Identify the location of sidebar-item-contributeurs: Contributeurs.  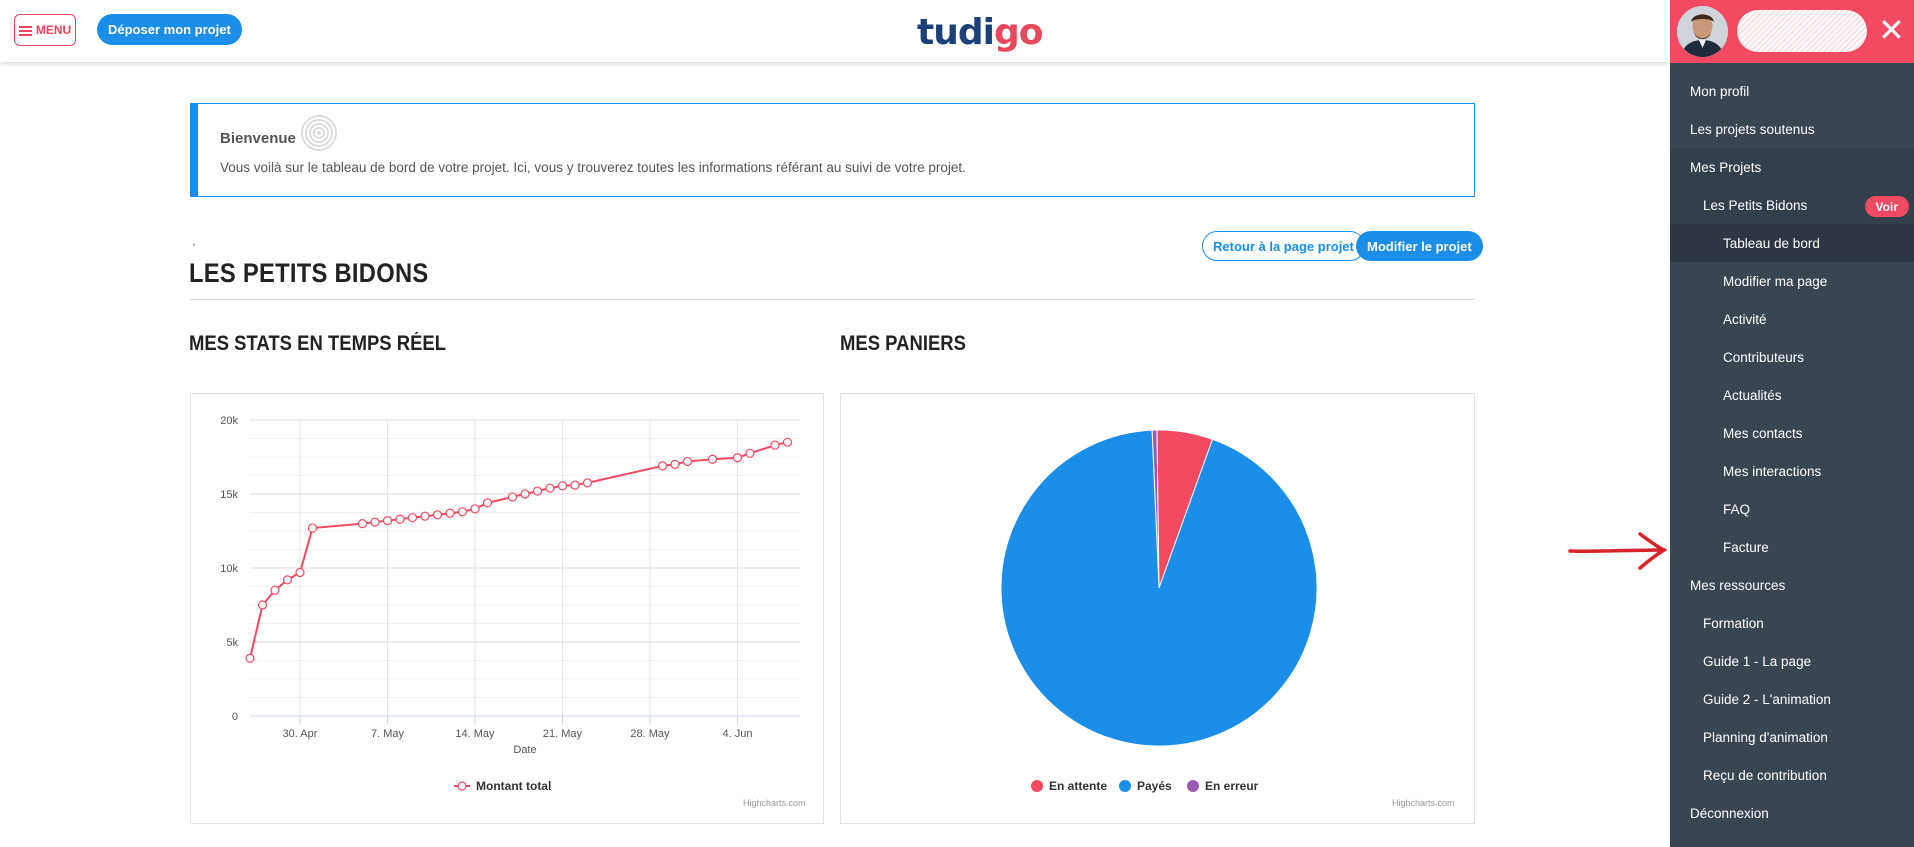
(1792, 357).